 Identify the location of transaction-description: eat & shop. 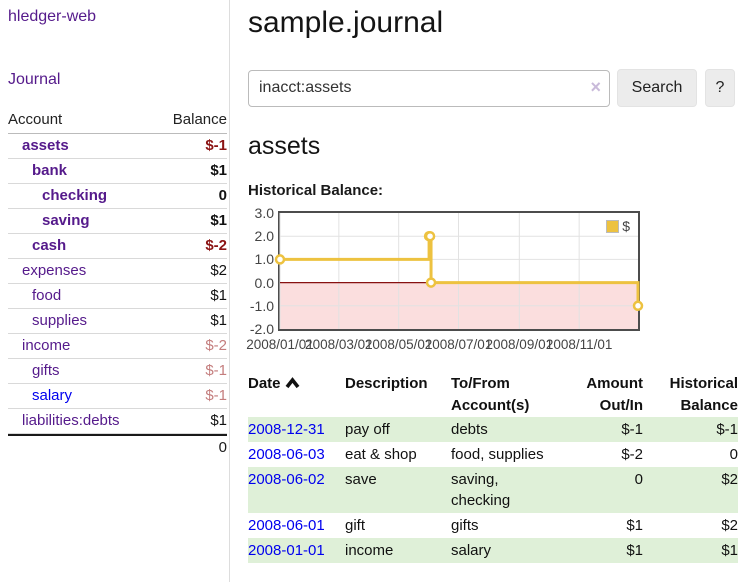
(381, 454).